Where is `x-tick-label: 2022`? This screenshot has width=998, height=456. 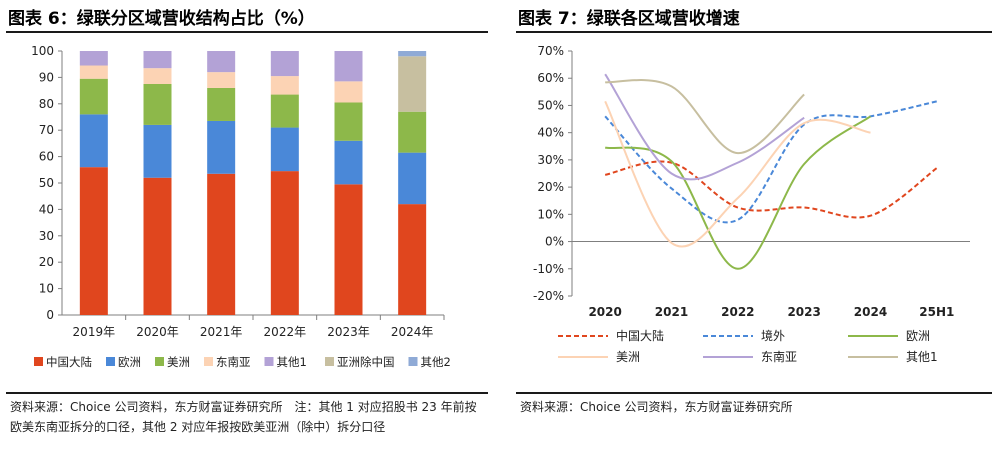
x-tick-label: 2022 is located at coordinates (737, 312).